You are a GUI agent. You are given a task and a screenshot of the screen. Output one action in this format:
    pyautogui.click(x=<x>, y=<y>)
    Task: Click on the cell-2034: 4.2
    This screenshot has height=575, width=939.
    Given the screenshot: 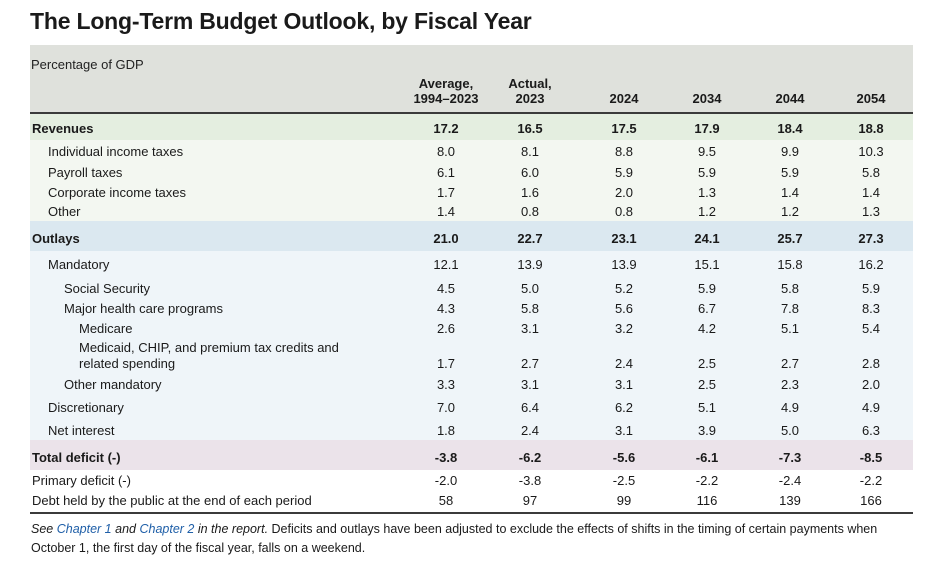 What is the action you would take?
    pyautogui.click(x=707, y=328)
    